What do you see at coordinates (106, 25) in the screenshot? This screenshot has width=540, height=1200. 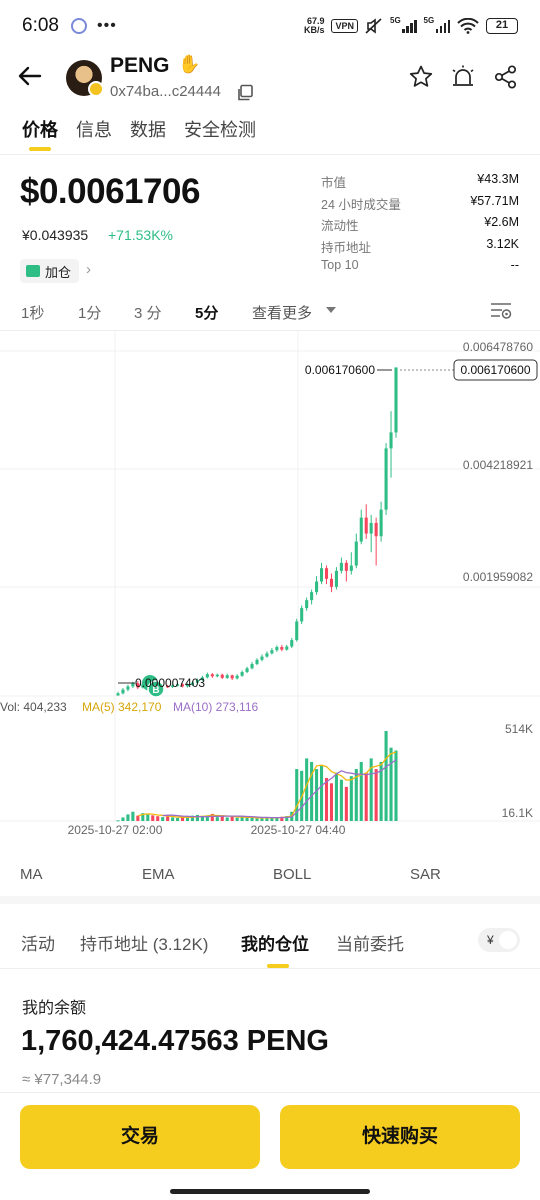 I see `more-notifications-icon: •••` at bounding box center [106, 25].